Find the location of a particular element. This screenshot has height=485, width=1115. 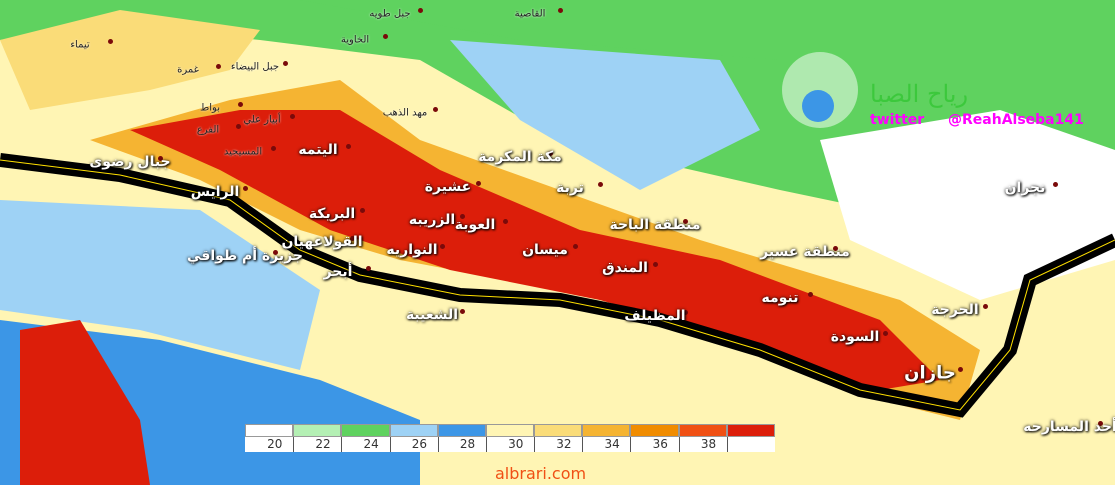

blue-area is located at coordinates (605, 115).